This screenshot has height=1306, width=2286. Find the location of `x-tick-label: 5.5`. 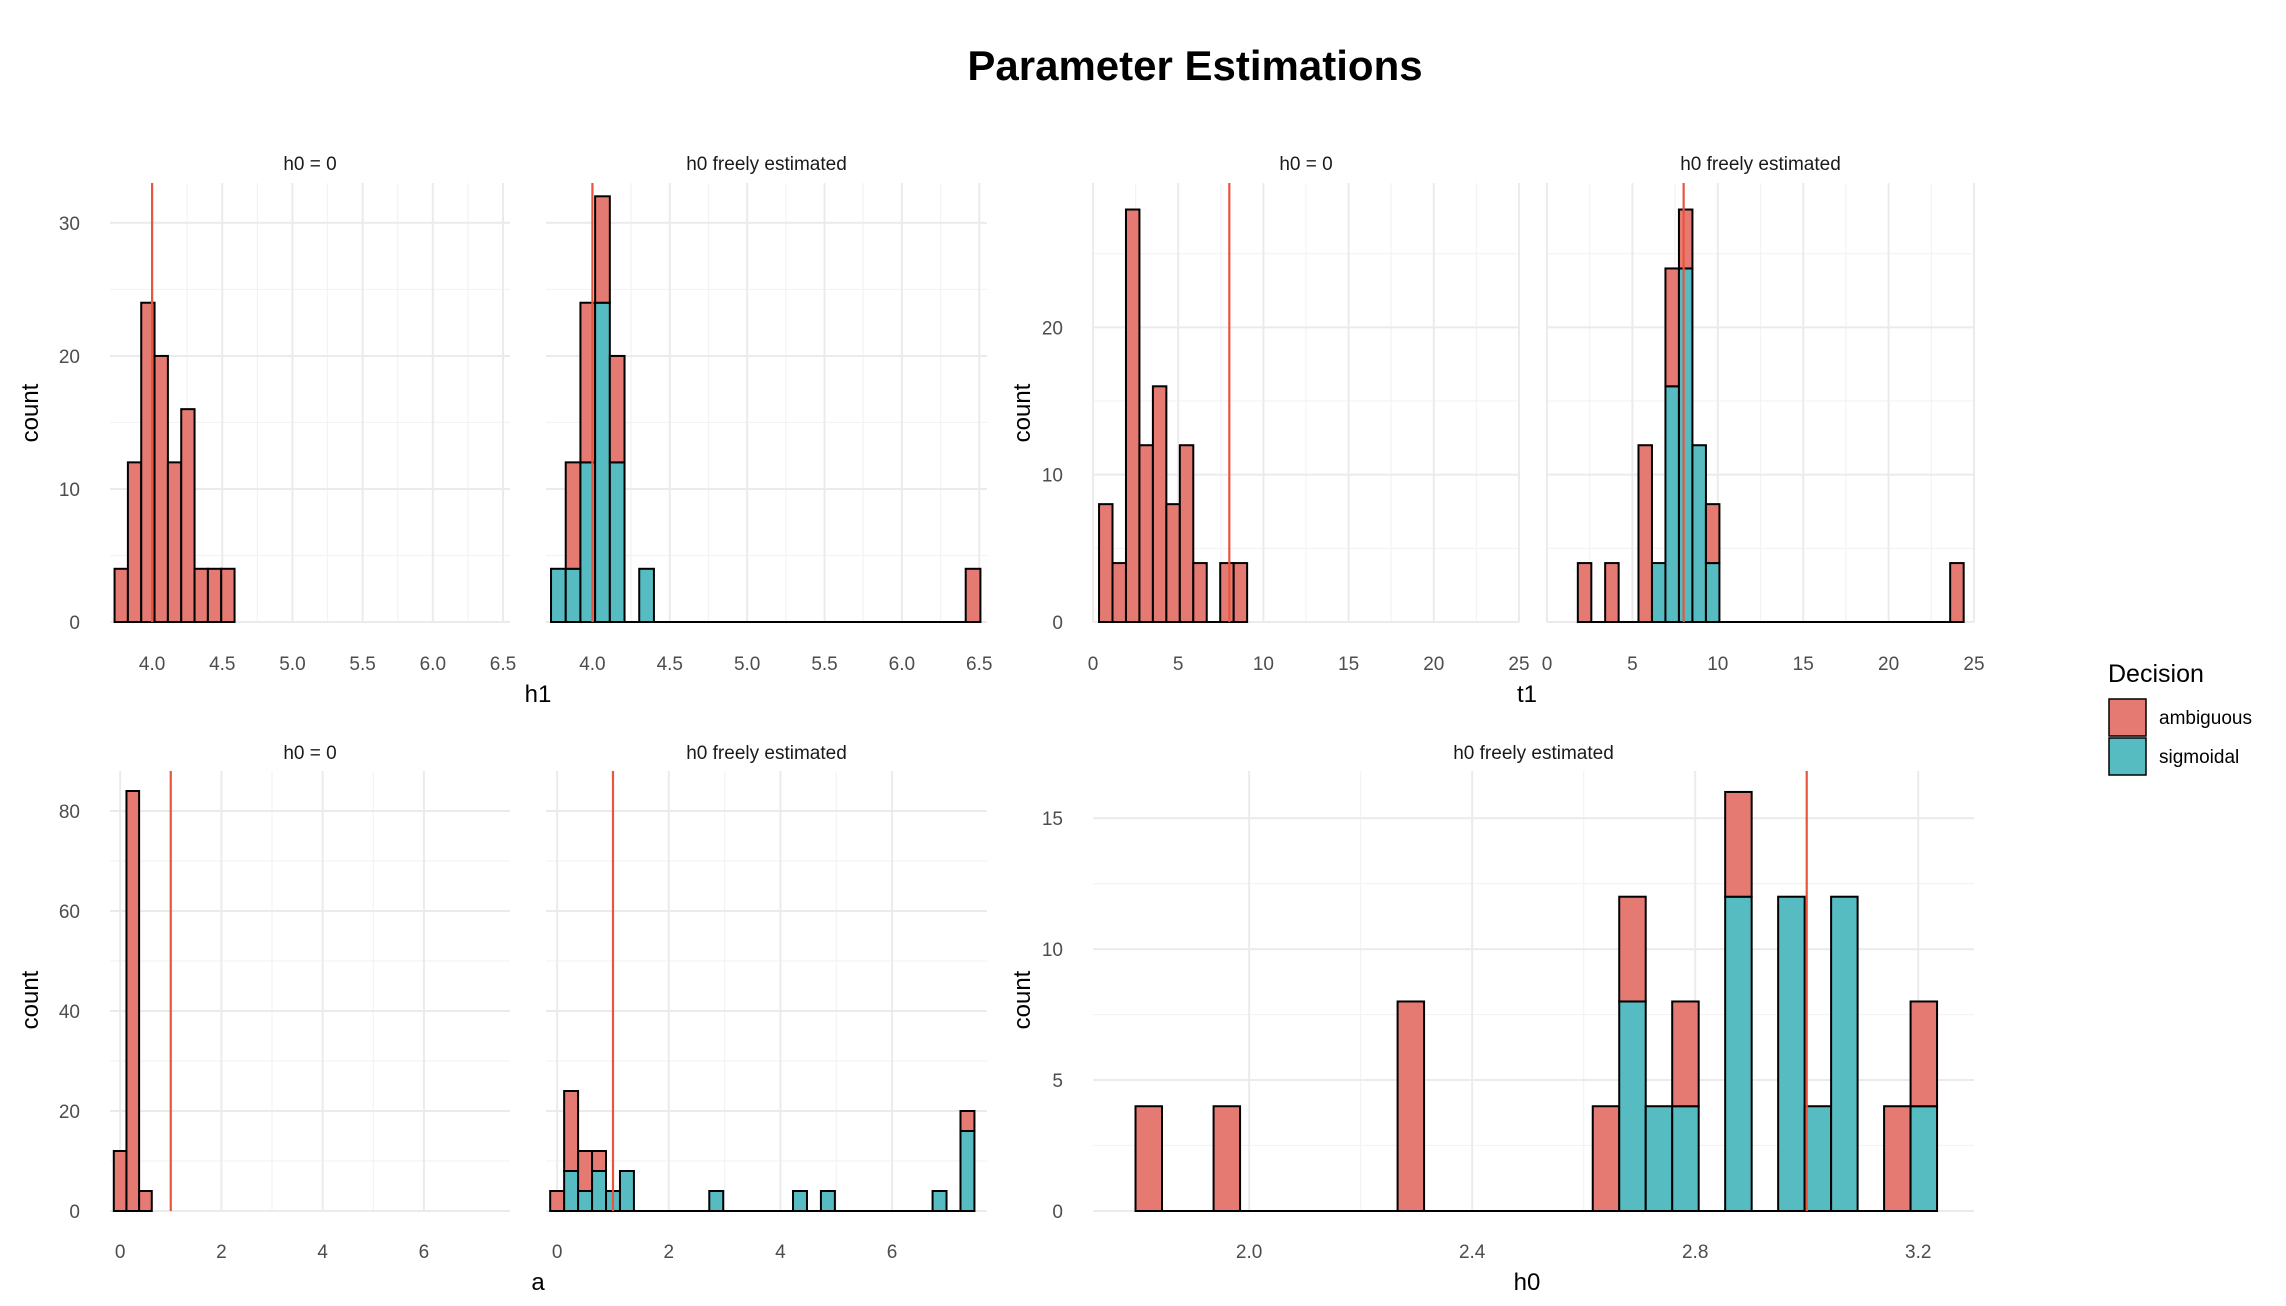

x-tick-label: 5.5 is located at coordinates (824, 664).